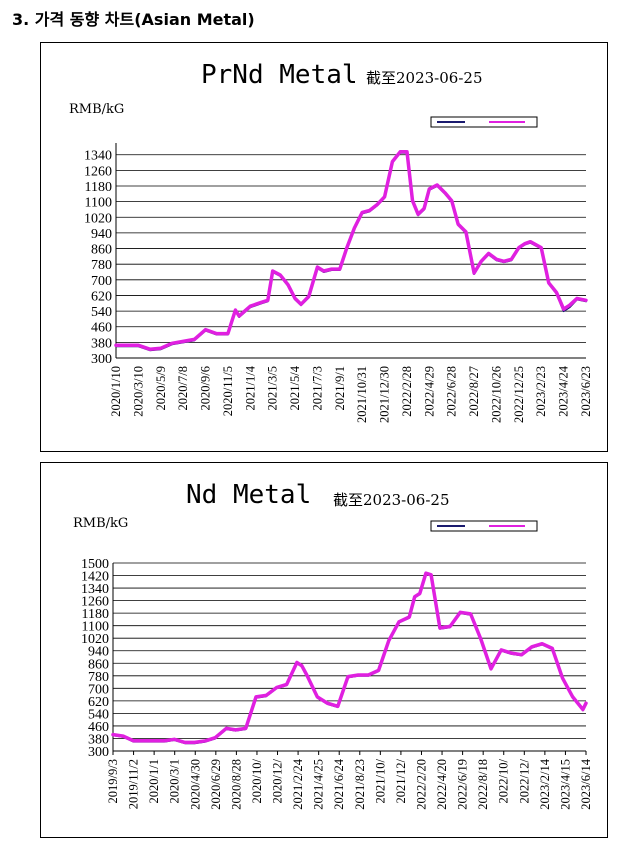 Image resolution: width=620 pixels, height=850 pixels. I want to click on x-tick-label: 2019/9/3, so click(113, 781).